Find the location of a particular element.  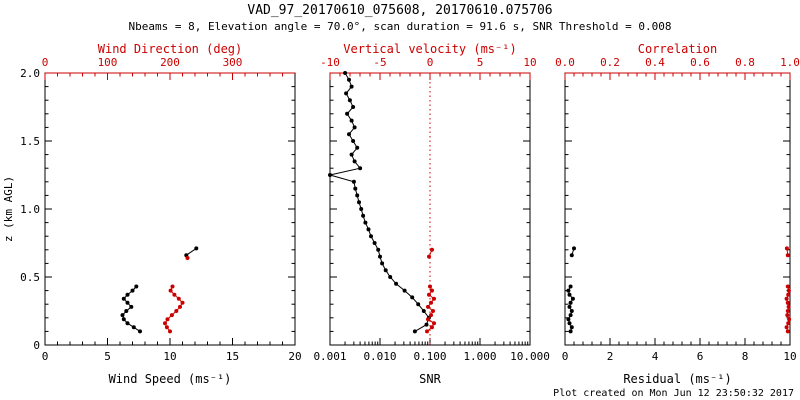

x-top-tick-label: 0 is located at coordinates (45, 62).